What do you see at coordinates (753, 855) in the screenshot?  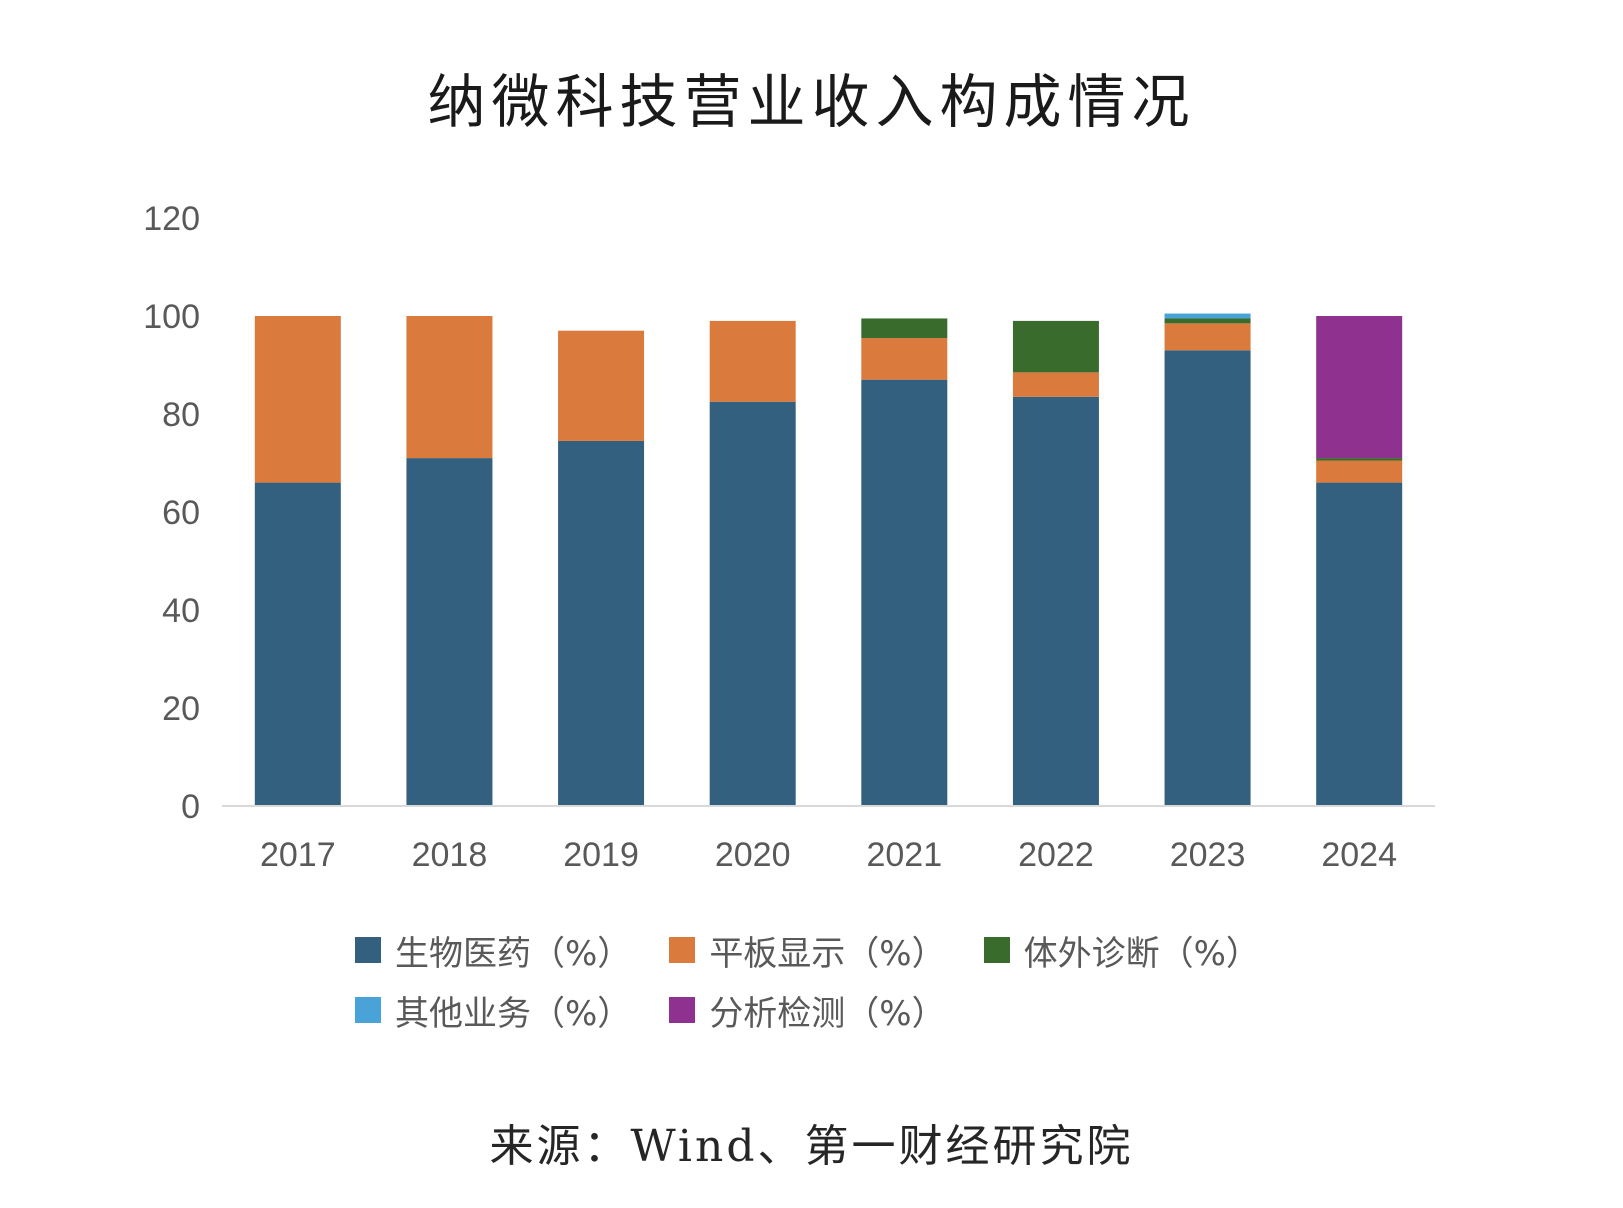 I see `x-tick-label: 2020` at bounding box center [753, 855].